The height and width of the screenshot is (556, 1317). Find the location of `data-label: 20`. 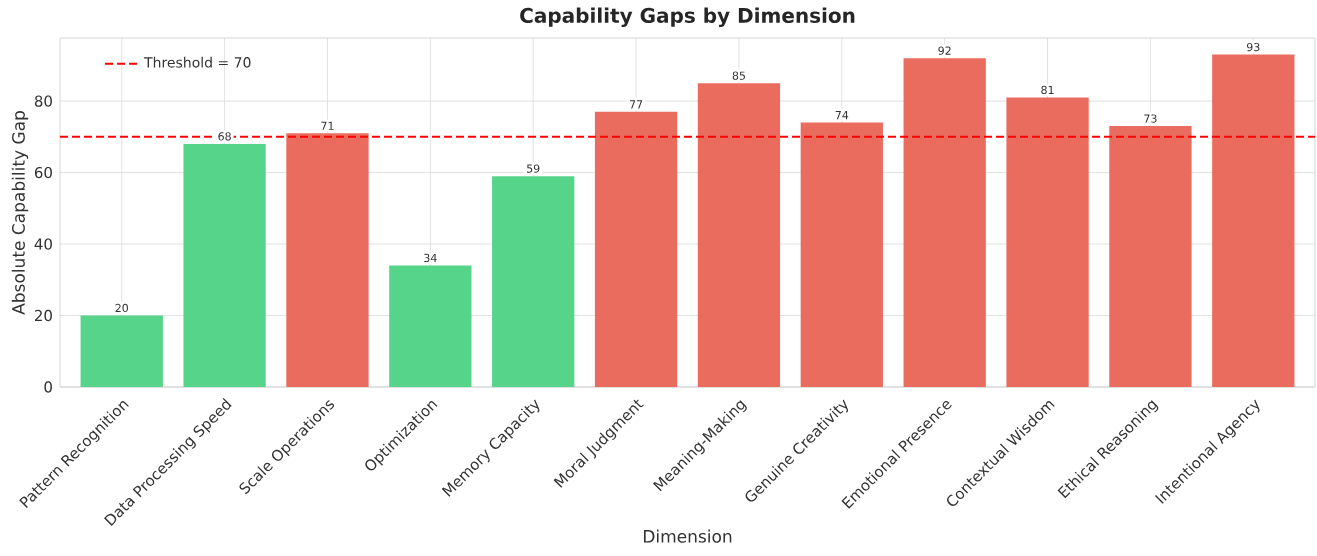

data-label: 20 is located at coordinates (121, 308).